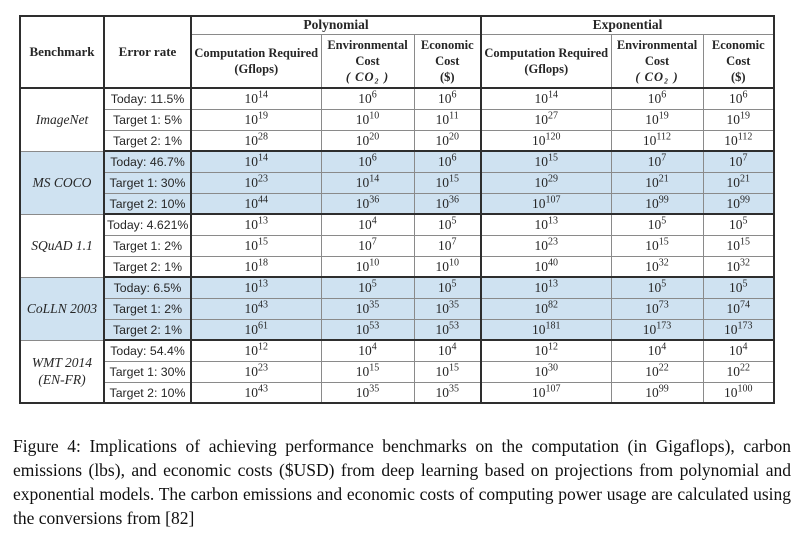  Describe the element at coordinates (367, 204) in the screenshot. I see `polynomial-environmental-cost-value: 1036` at that location.